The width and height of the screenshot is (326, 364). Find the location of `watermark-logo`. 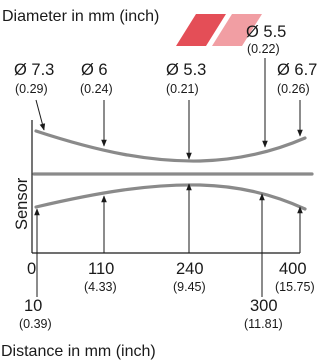

watermark-logo is located at coordinates (219, 30).